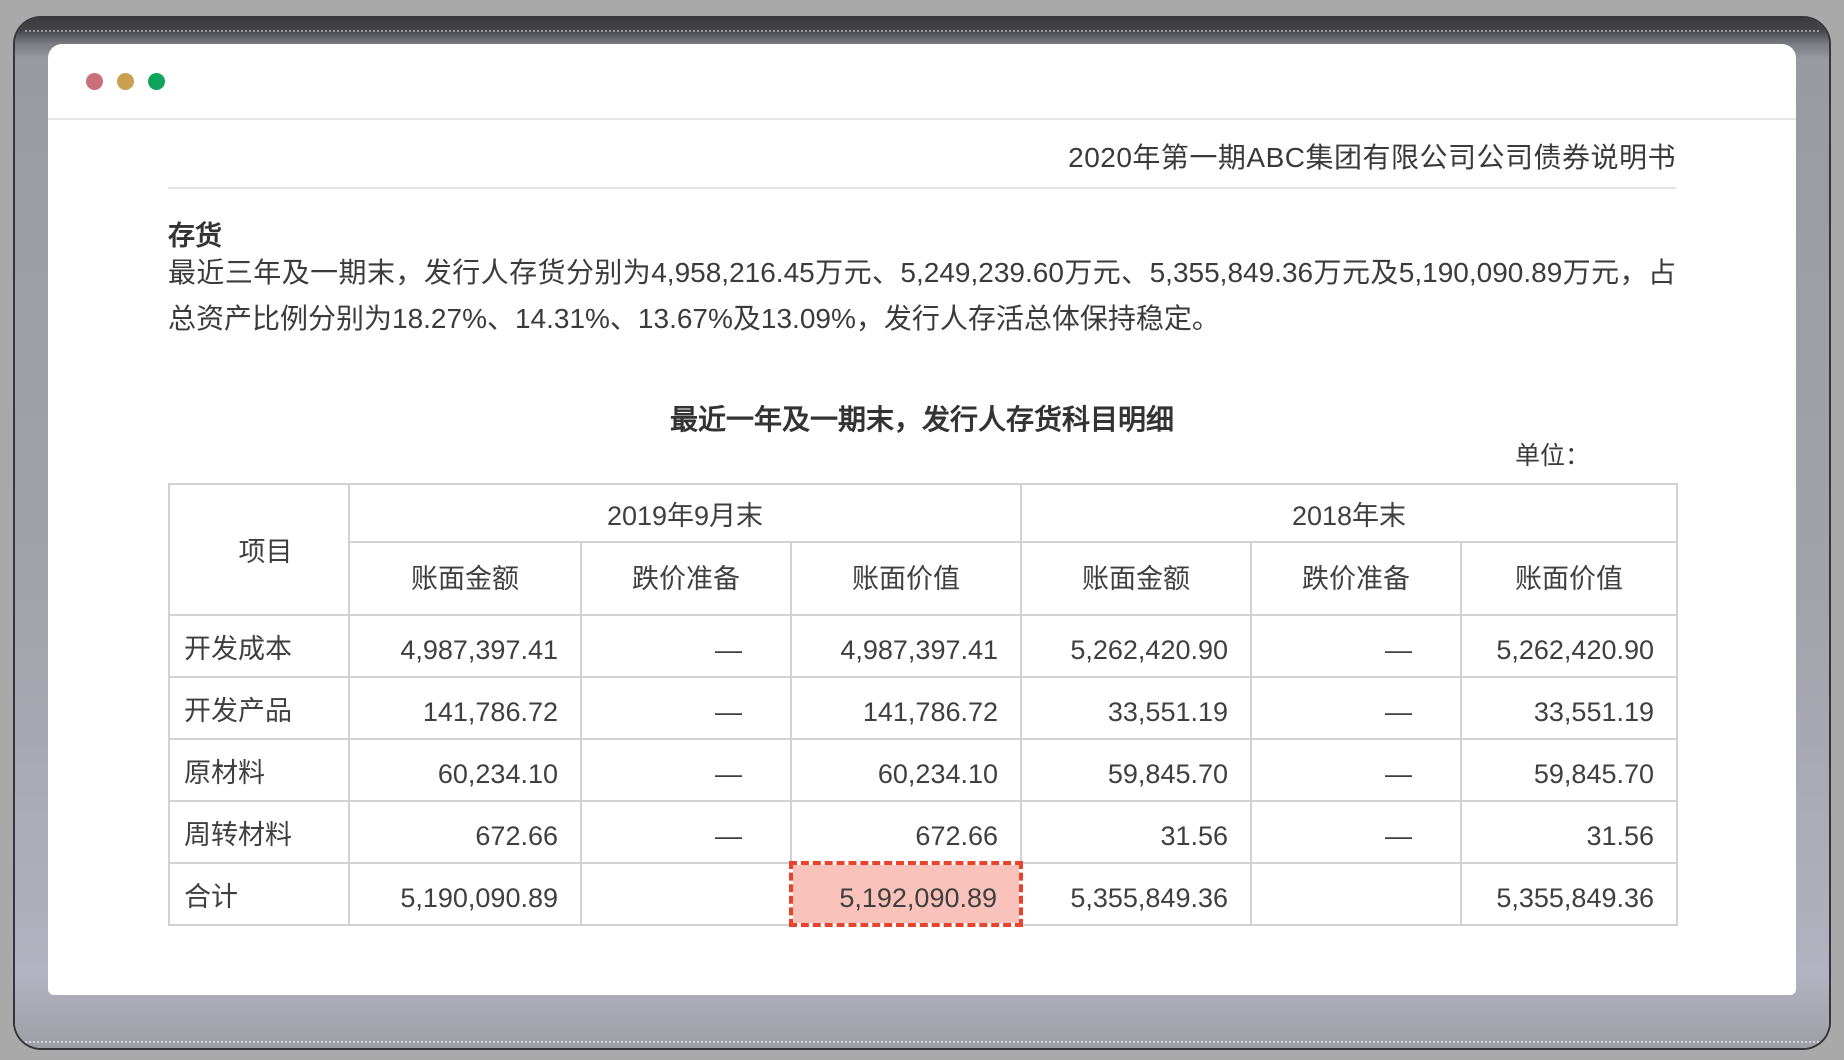 Image resolution: width=1844 pixels, height=1060 pixels. What do you see at coordinates (921, 419) in the screenshot?
I see `table-title: 最近一年及一期末，发行人存货科目明细` at bounding box center [921, 419].